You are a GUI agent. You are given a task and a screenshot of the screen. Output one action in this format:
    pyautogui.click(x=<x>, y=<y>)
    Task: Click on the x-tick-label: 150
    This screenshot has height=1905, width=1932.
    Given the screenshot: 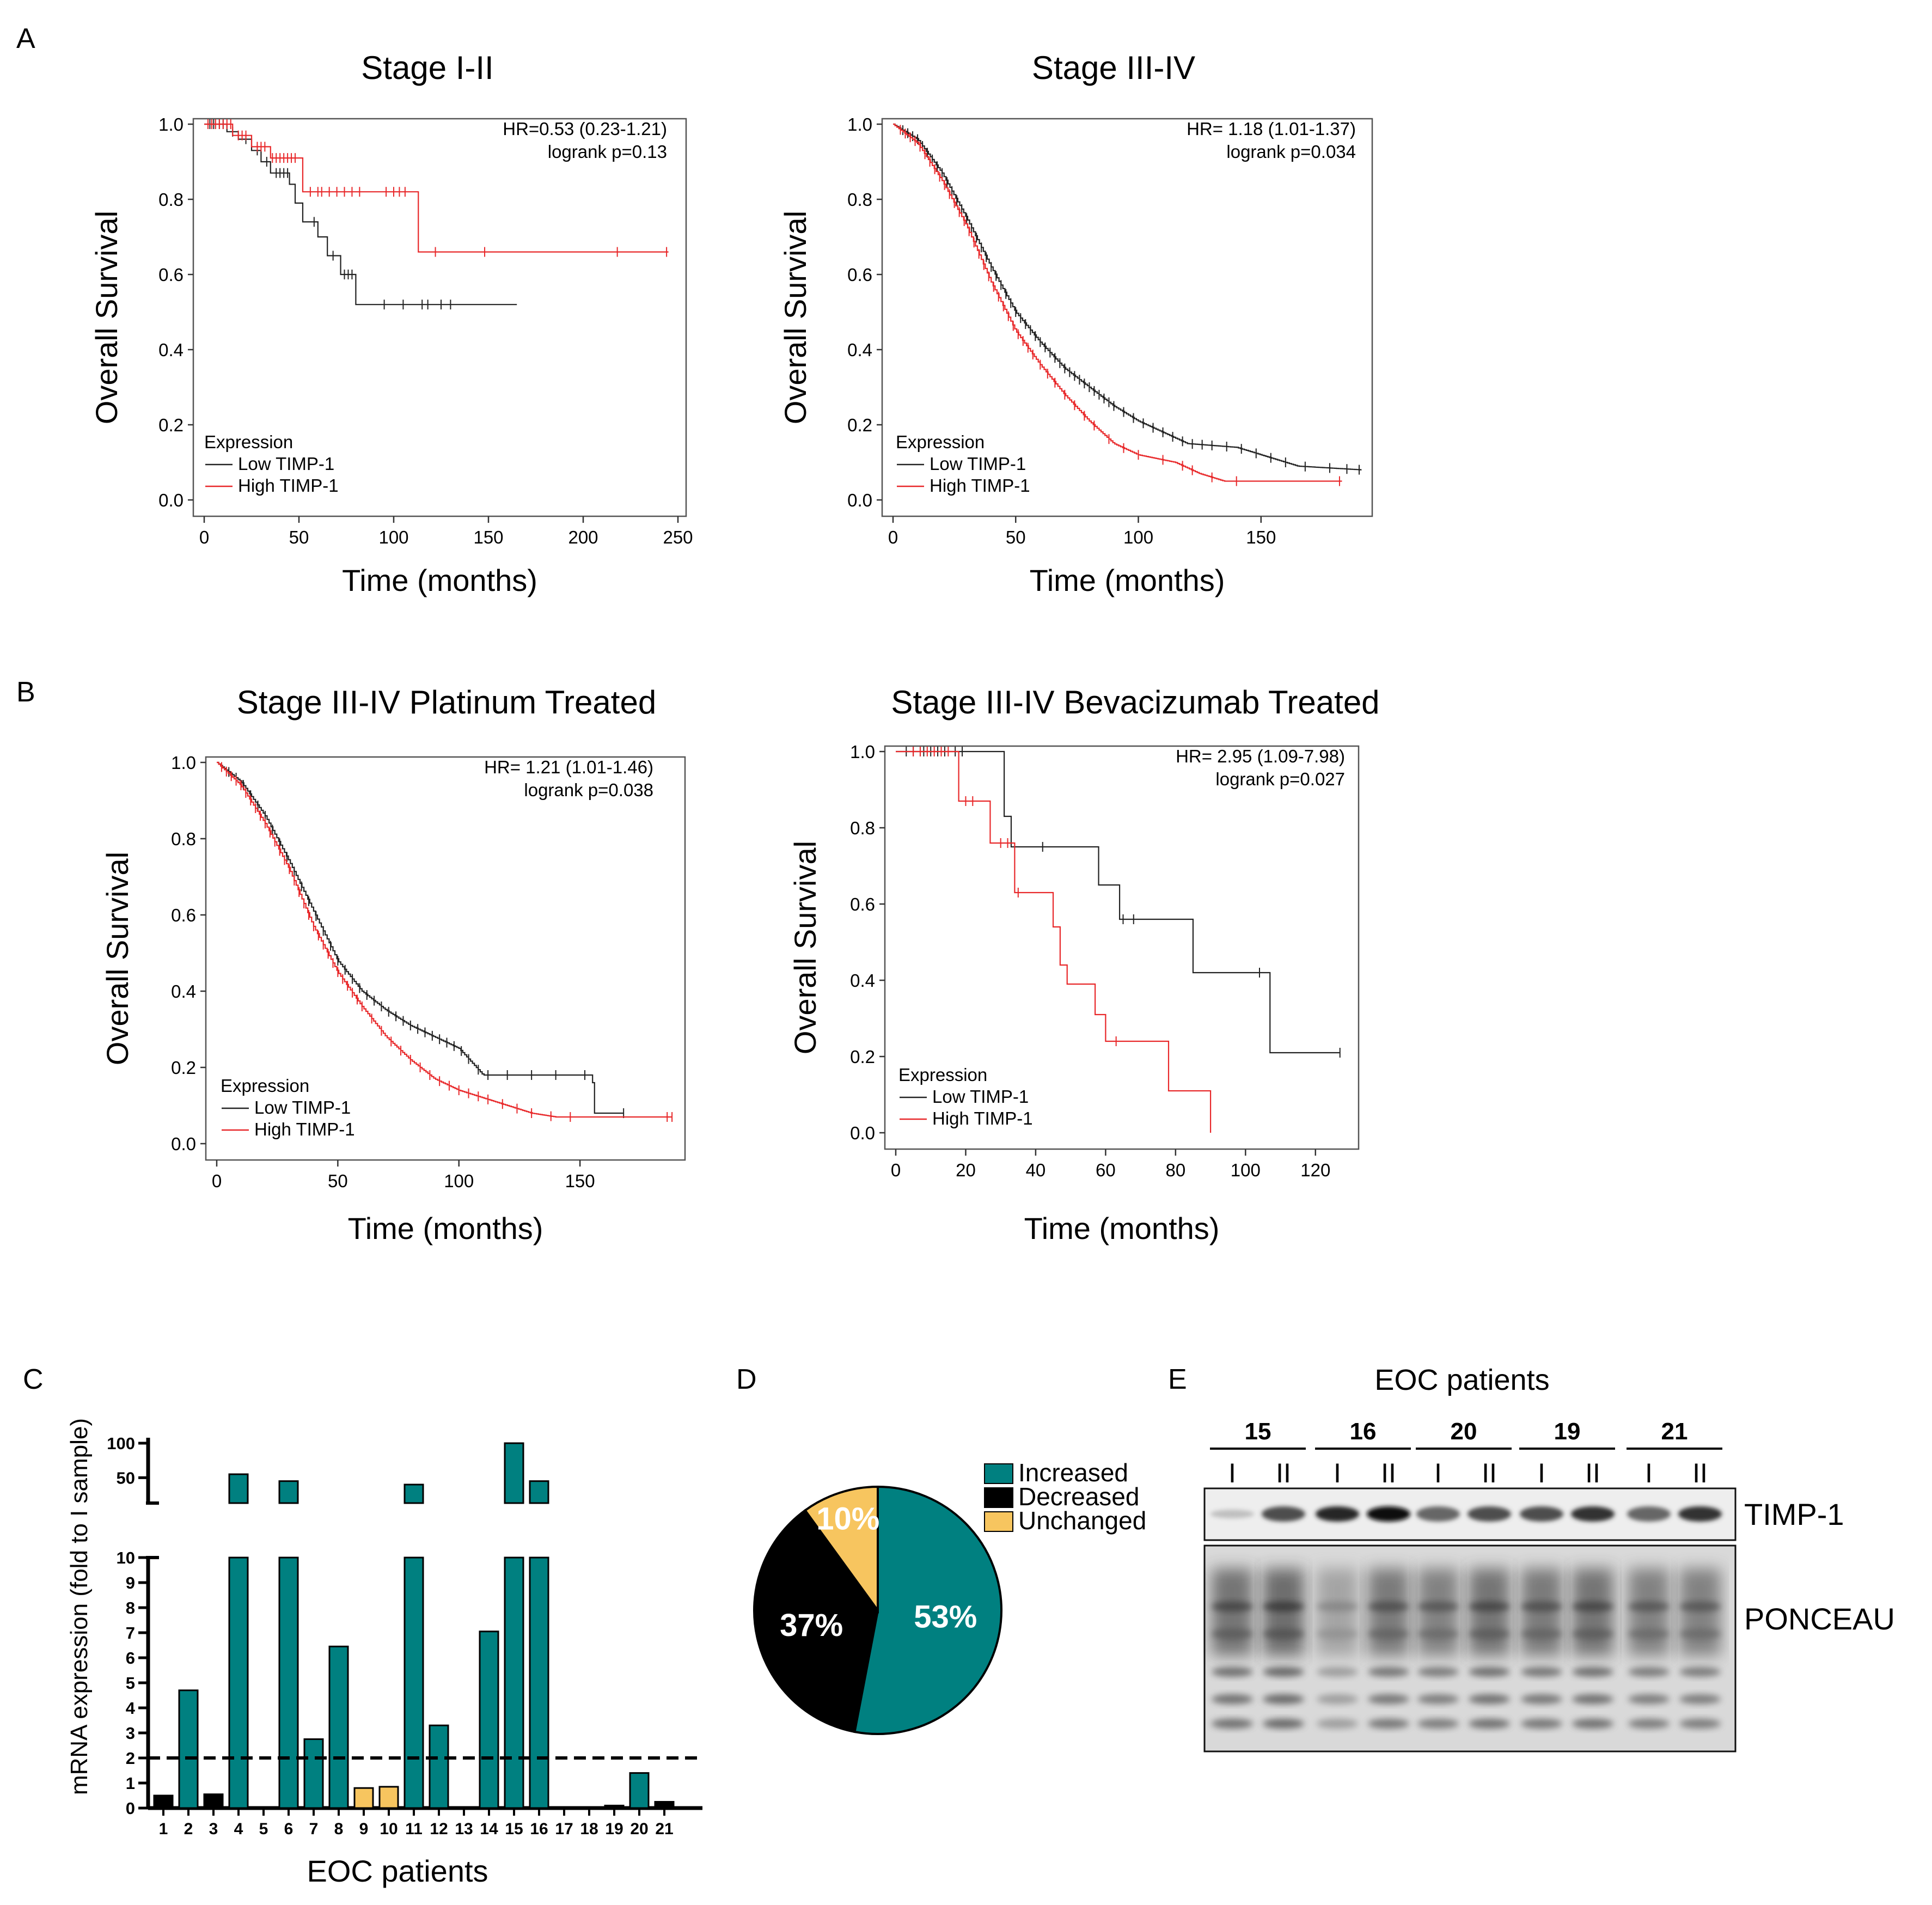 What is the action you would take?
    pyautogui.click(x=580, y=1181)
    